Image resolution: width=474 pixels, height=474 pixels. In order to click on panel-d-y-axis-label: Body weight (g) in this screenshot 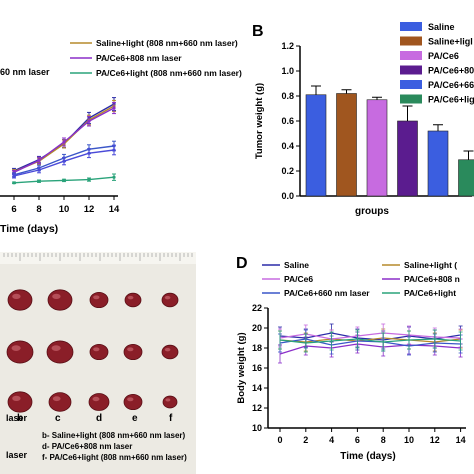, I will do `click(241, 367)`.